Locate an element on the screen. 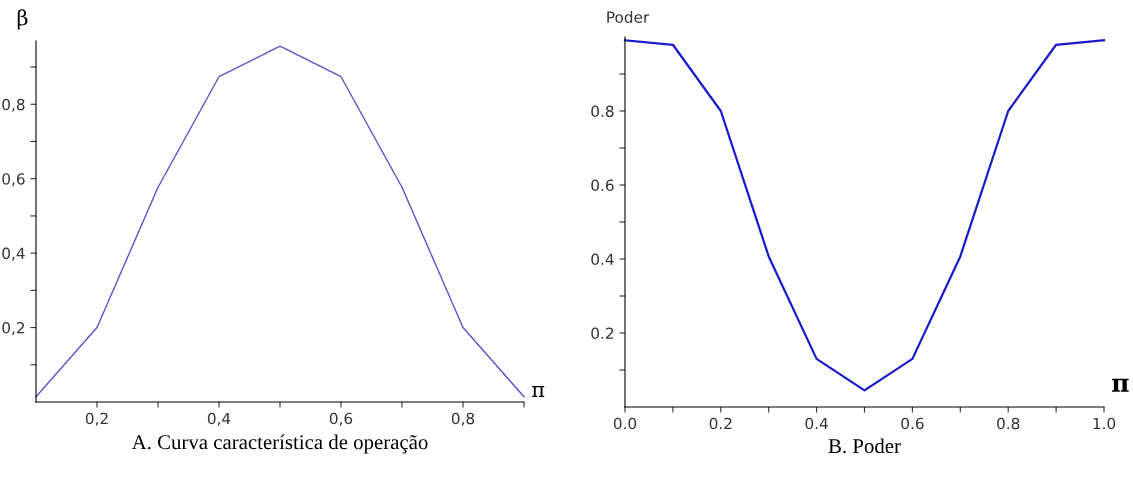  y-axis-title: β is located at coordinates (22, 19).